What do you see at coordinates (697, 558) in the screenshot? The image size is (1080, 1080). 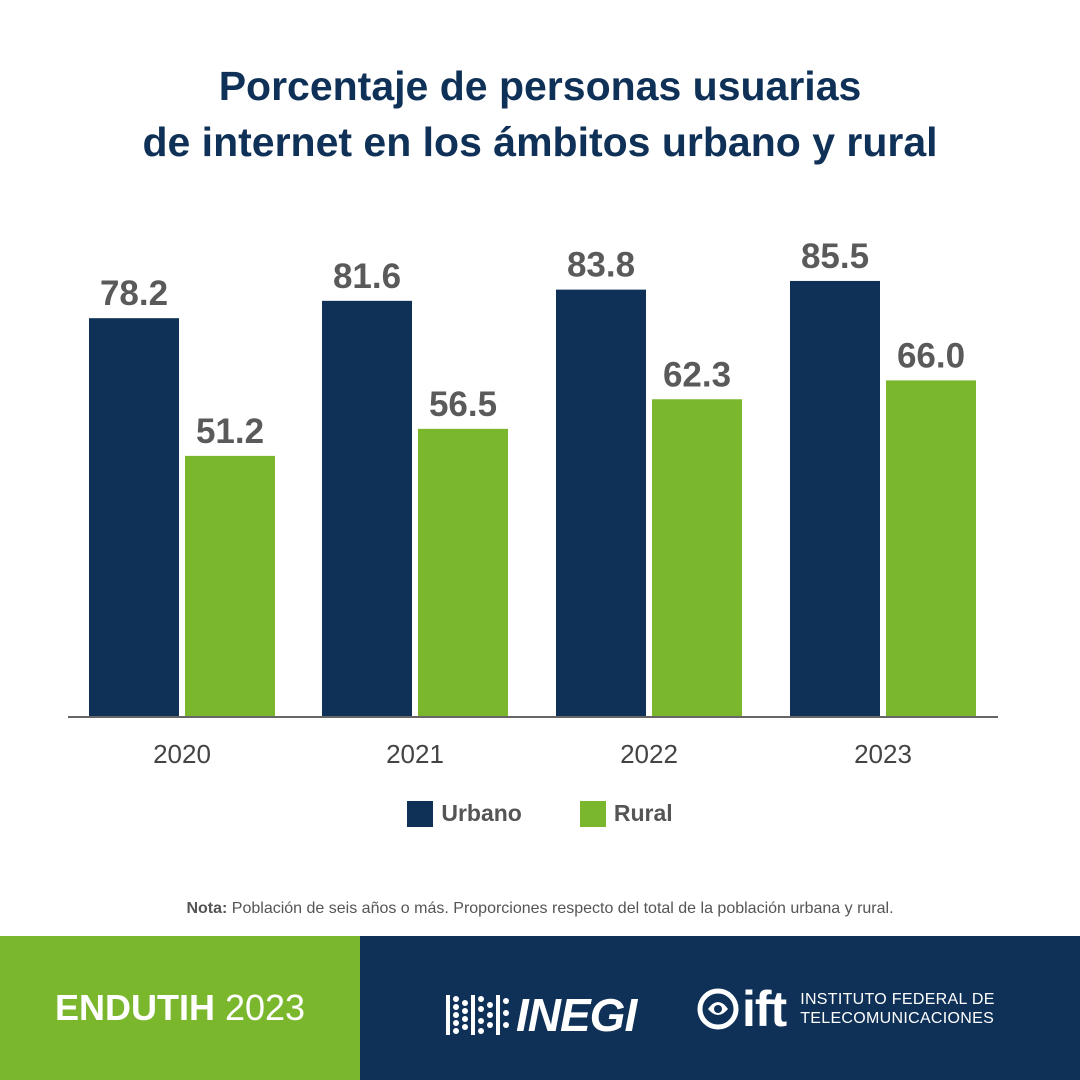 I see `bar-rural-2022` at bounding box center [697, 558].